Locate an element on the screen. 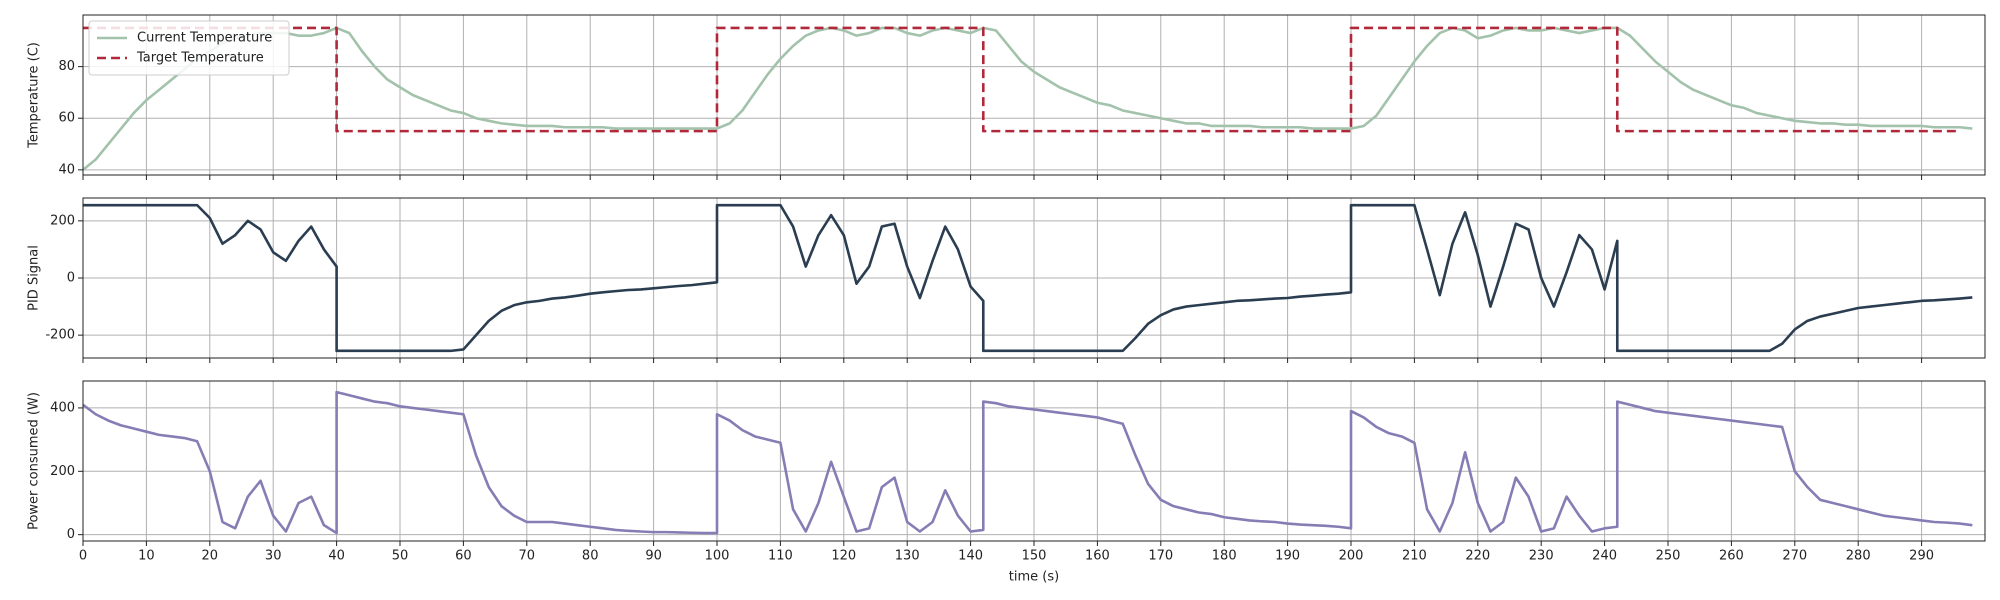  x-tick-label: 40 is located at coordinates (336, 556).